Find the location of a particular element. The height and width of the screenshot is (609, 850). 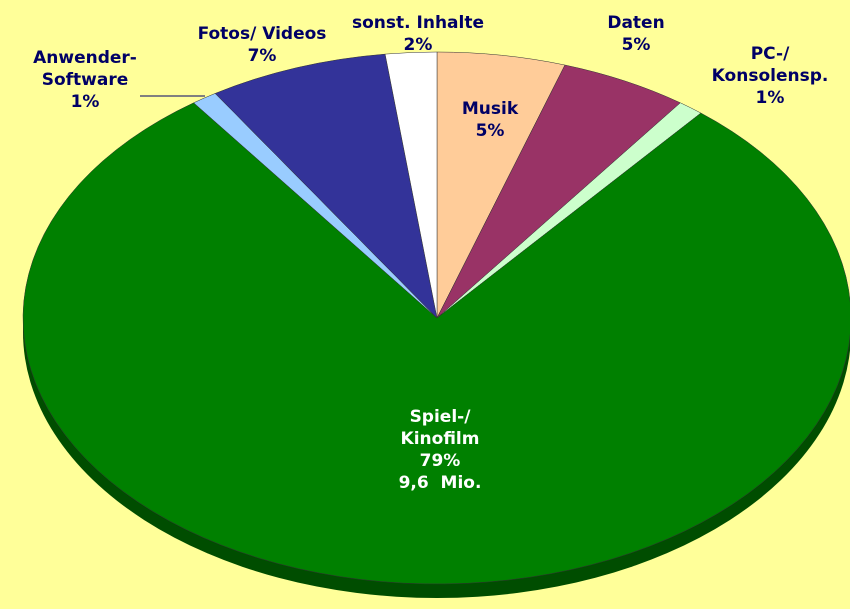

slice-label: PC-/ Konsolensp. 1% is located at coordinates (770, 76).